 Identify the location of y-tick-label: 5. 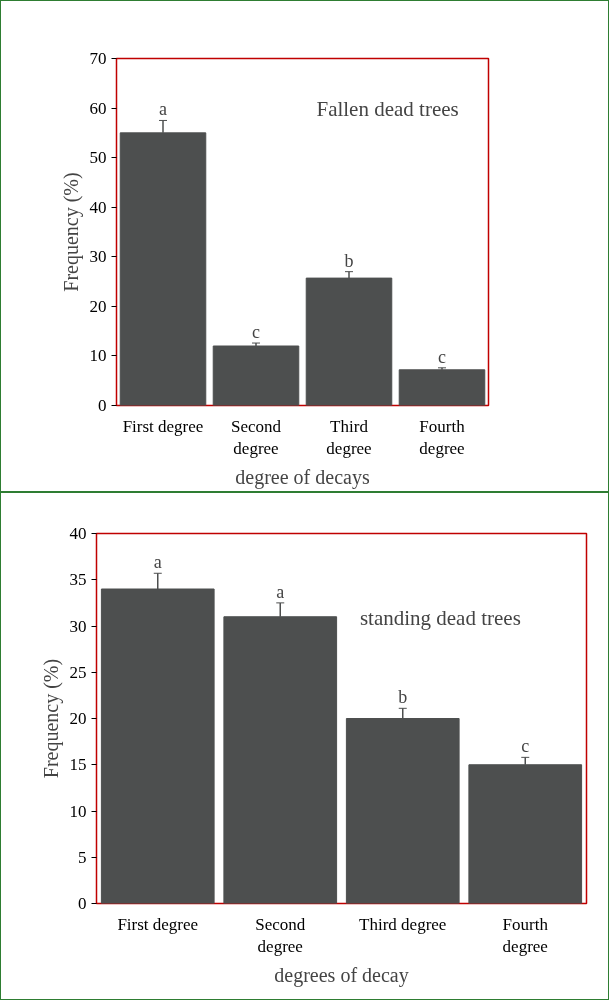
(82, 857).